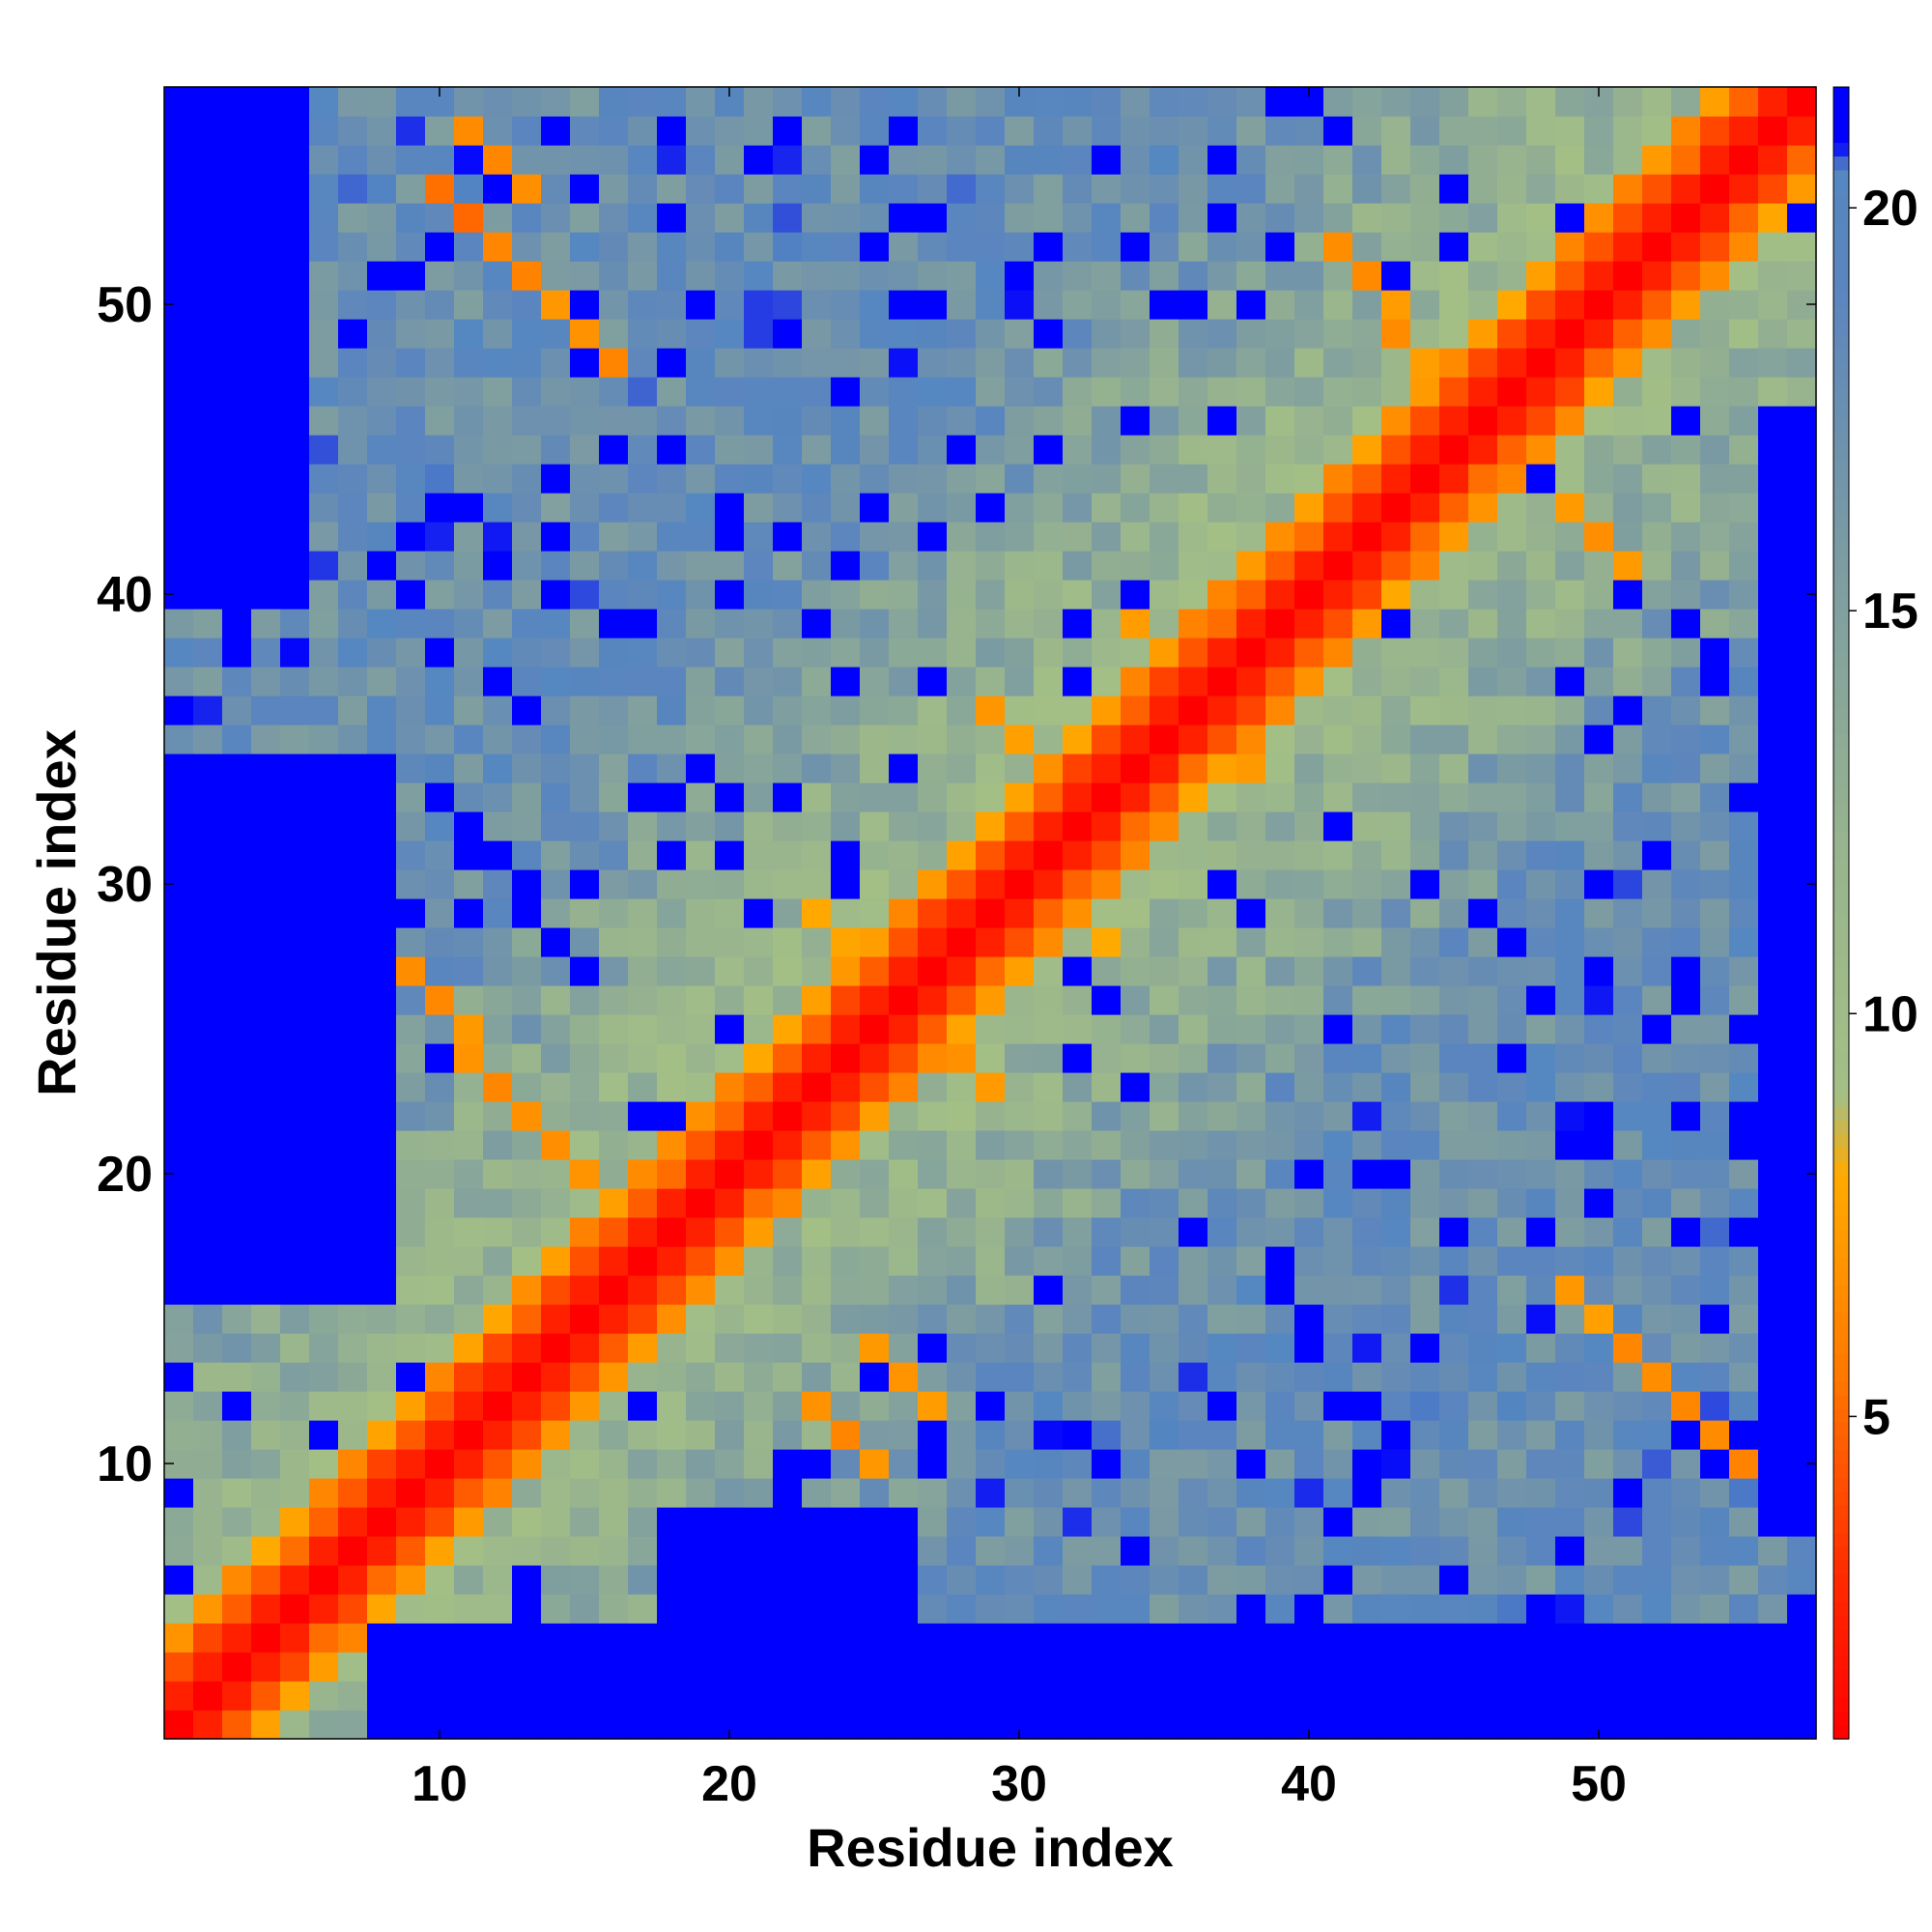  I want to click on x-axis-label: Residue index, so click(990, 1847).